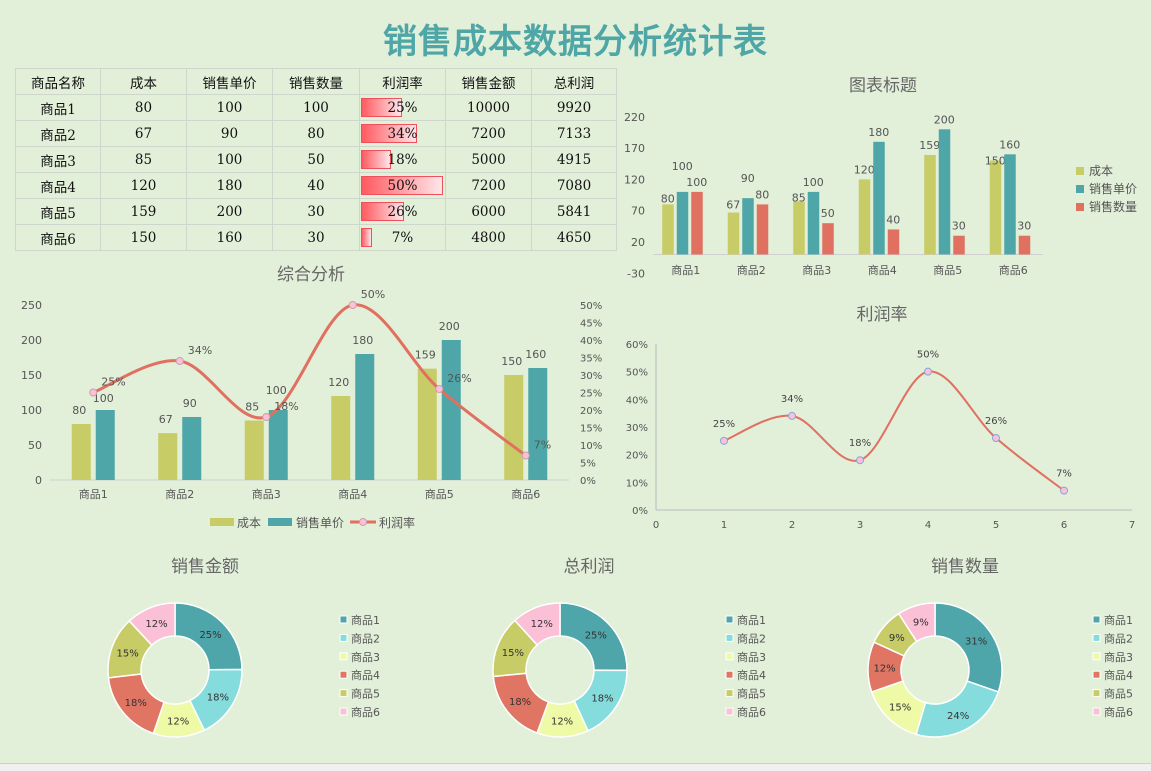 Image resolution: width=1151 pixels, height=771 pixels. Describe the element at coordinates (591, 394) in the screenshot. I see `y2-tick-label: 25%` at that location.